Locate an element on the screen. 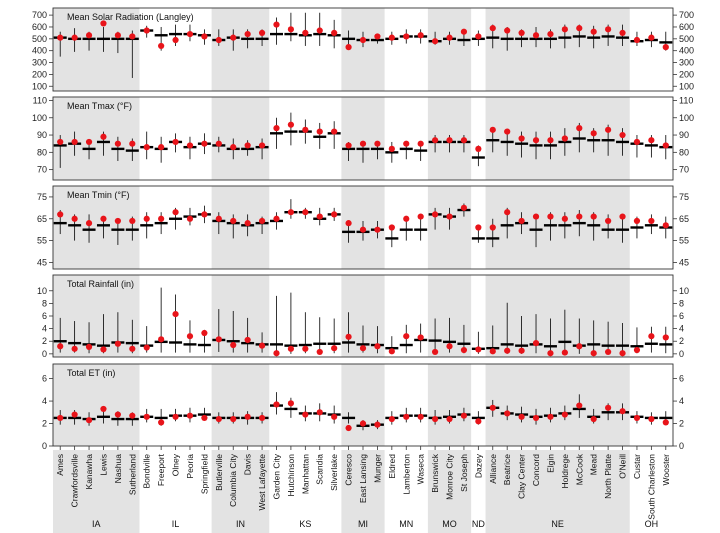  panel-title: Mean Tmin (°F) is located at coordinates (98, 195).